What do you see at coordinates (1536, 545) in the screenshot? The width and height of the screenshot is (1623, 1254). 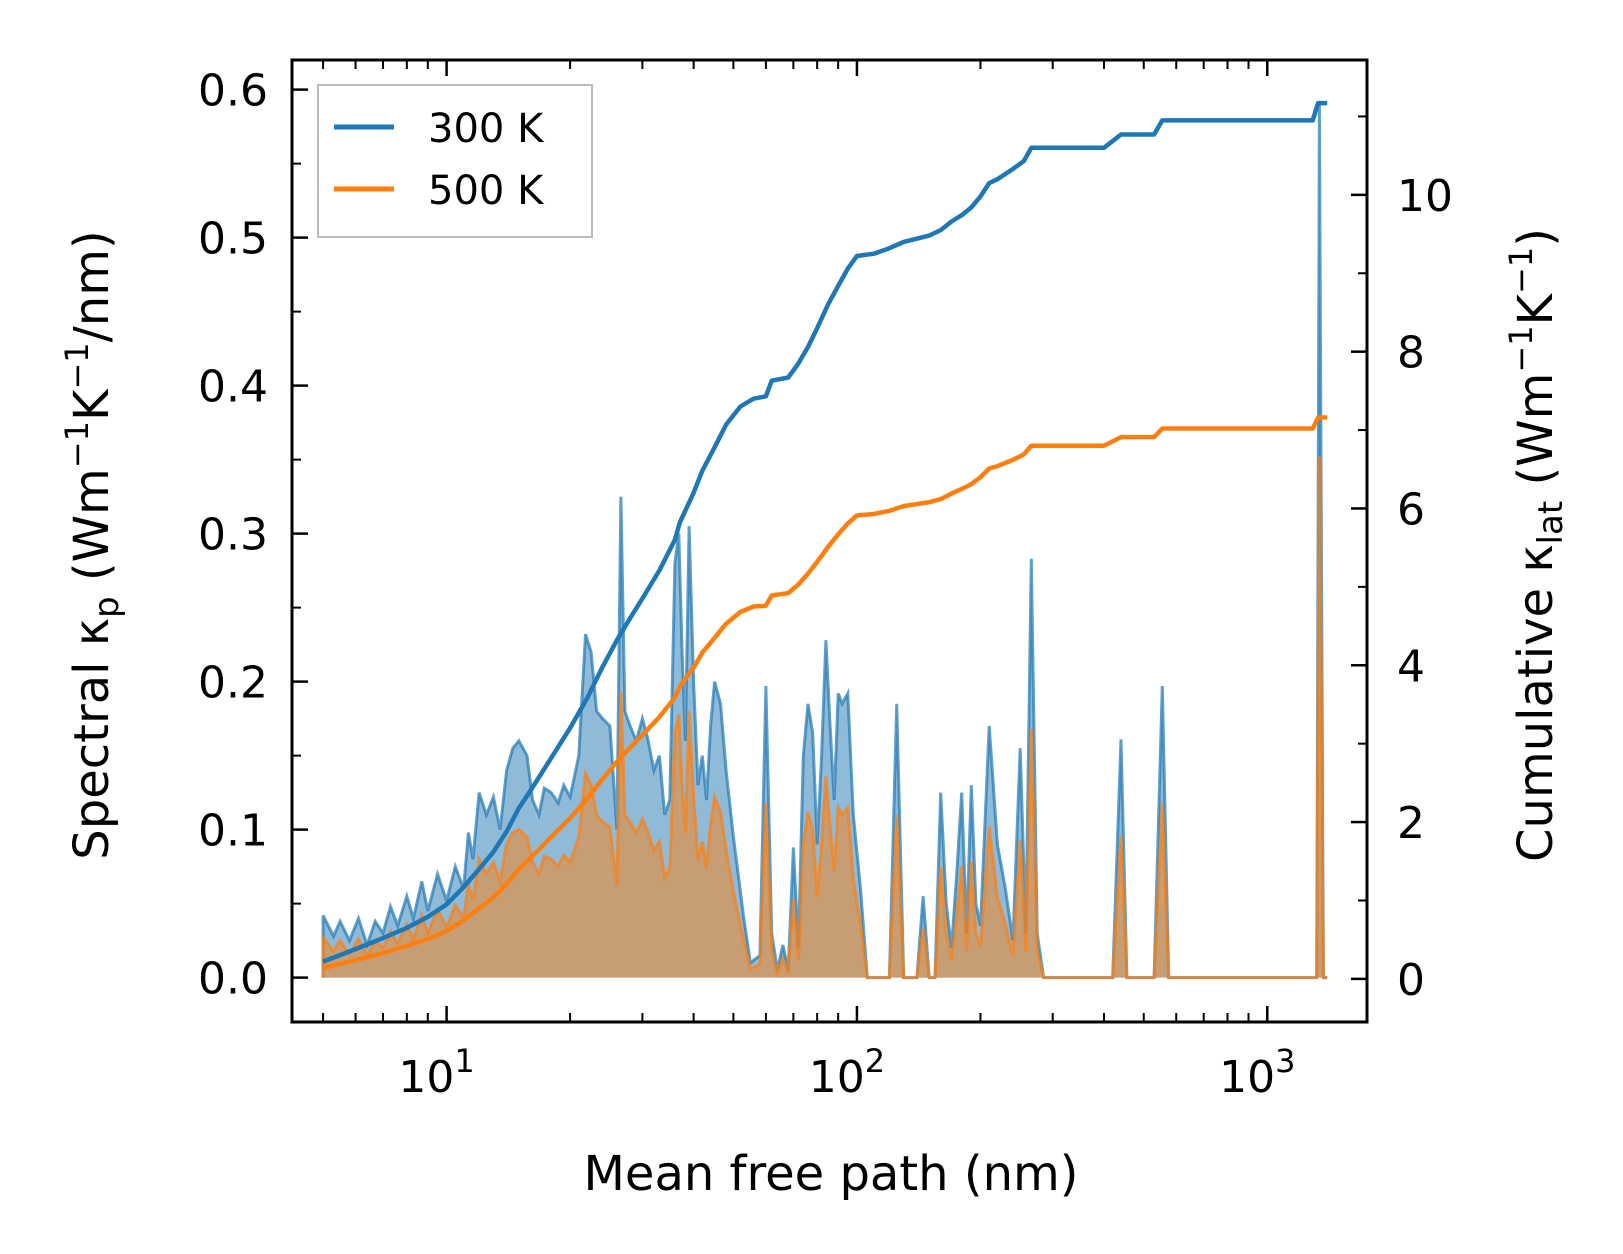 I see `y-axis-right-label: Cumulative κlat (Wm−1K−1)` at bounding box center [1536, 545].